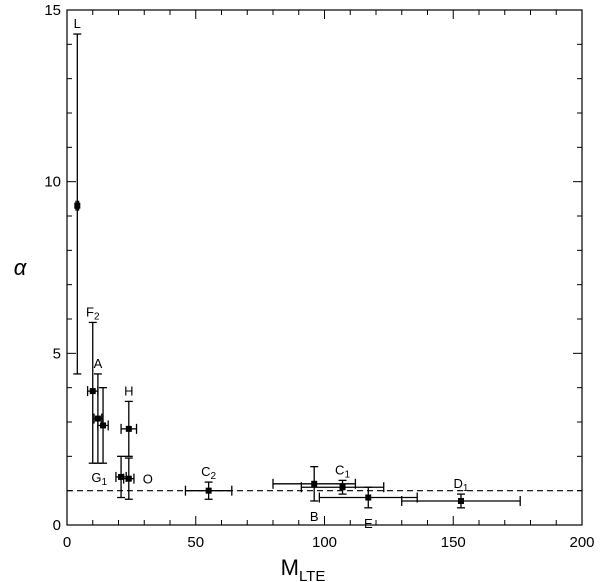 This screenshot has width=600, height=582. I want to click on point-label: G1, so click(99, 479).